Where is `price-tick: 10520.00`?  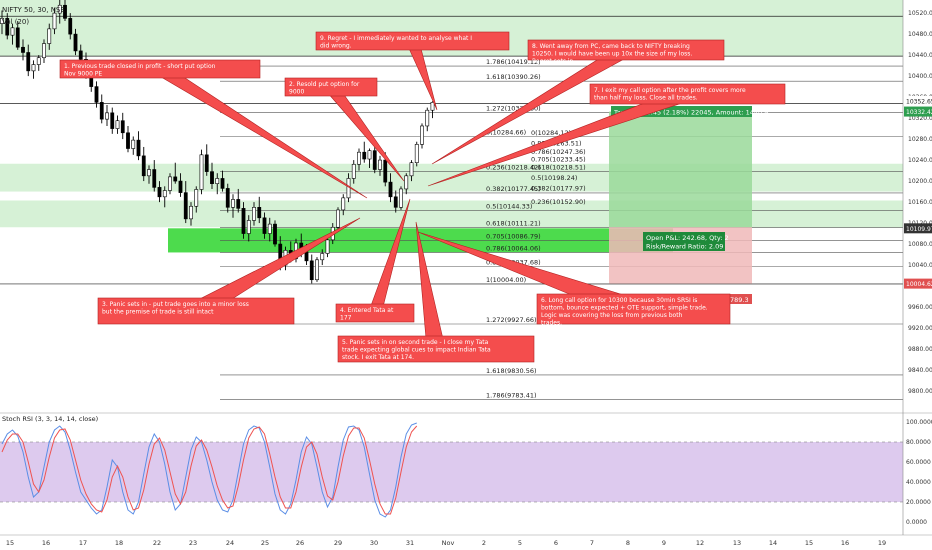
price-tick: 10520.00 is located at coordinates (920, 13).